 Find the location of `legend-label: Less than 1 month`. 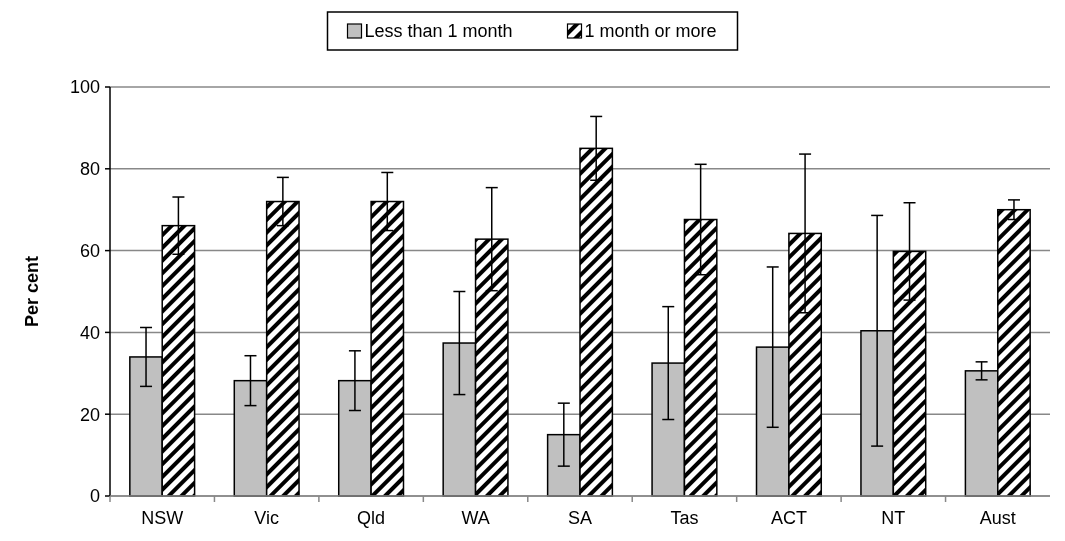

legend-label: Less than 1 month is located at coordinates (438, 31).